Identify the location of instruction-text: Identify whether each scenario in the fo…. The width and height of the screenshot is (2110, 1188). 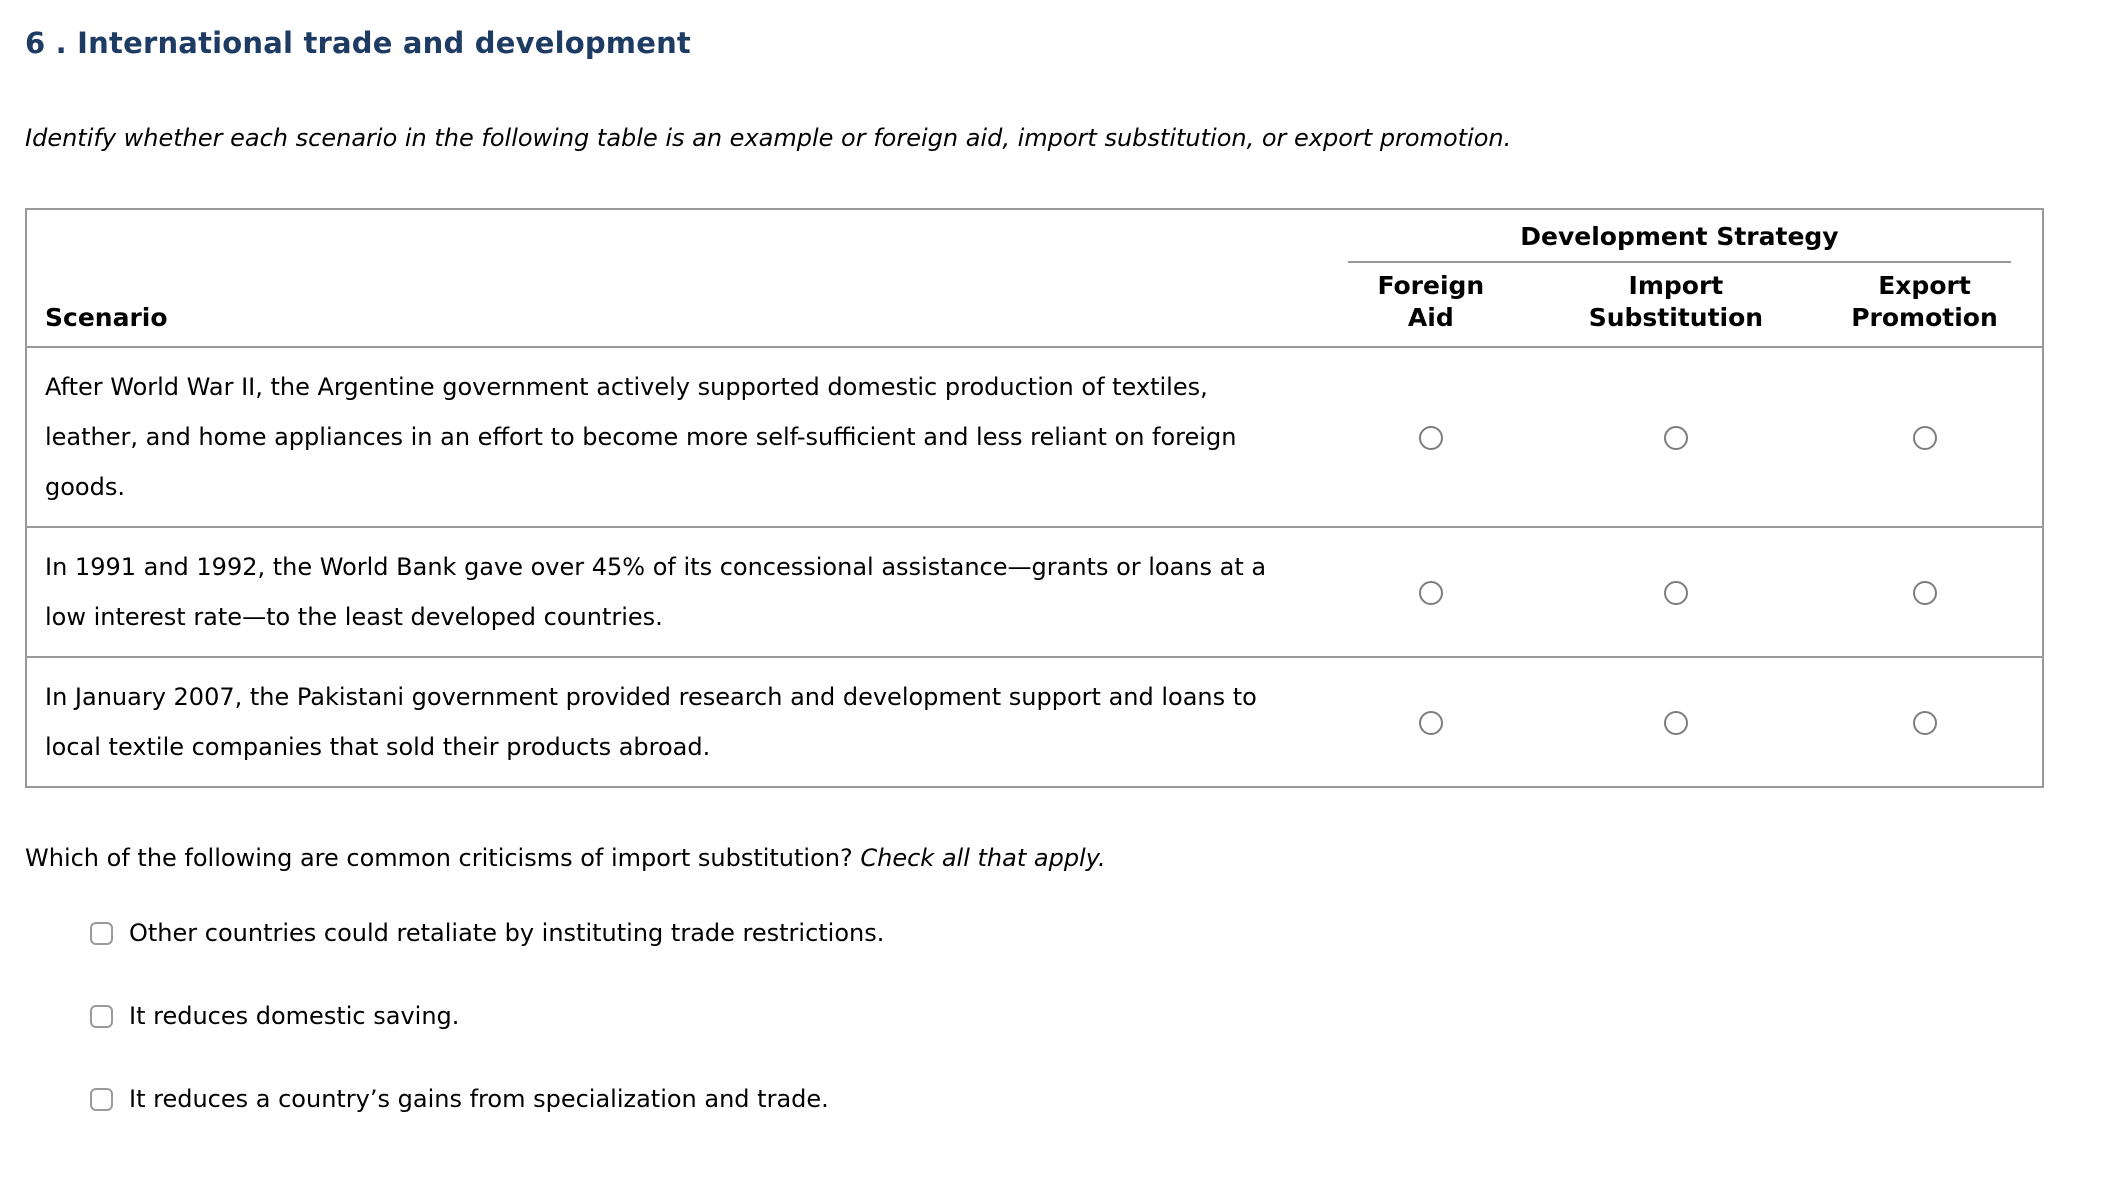
(768, 138).